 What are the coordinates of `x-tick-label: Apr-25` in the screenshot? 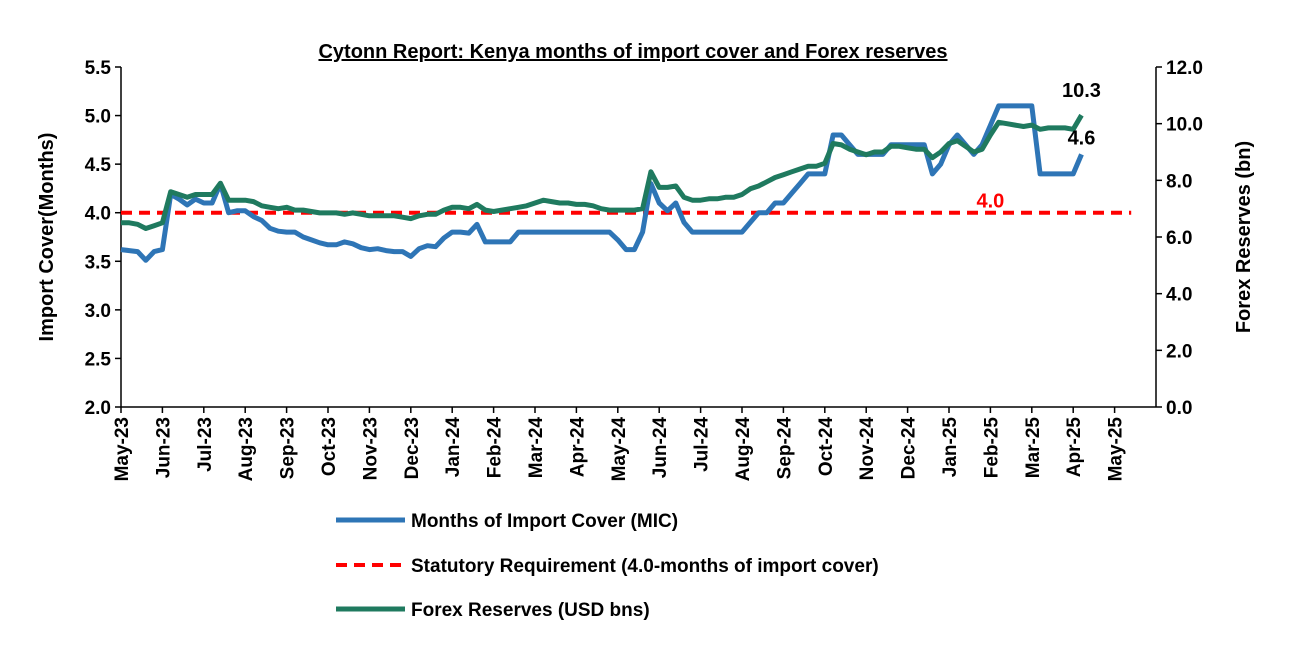 It's located at (1074, 447).